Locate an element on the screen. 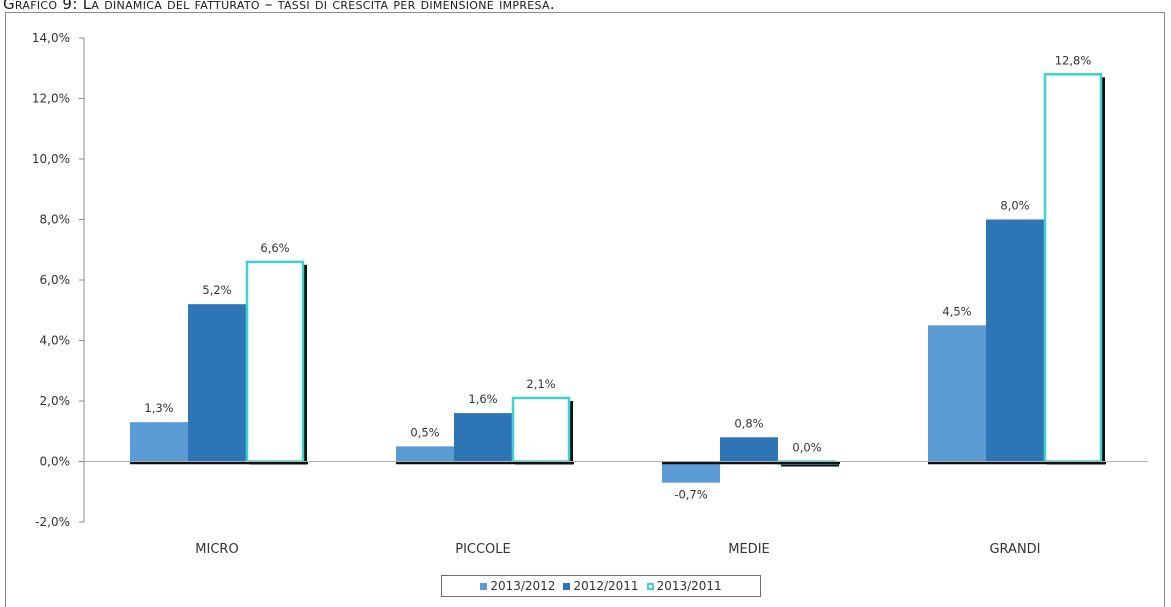  data-label: -0,7% is located at coordinates (690, 495).